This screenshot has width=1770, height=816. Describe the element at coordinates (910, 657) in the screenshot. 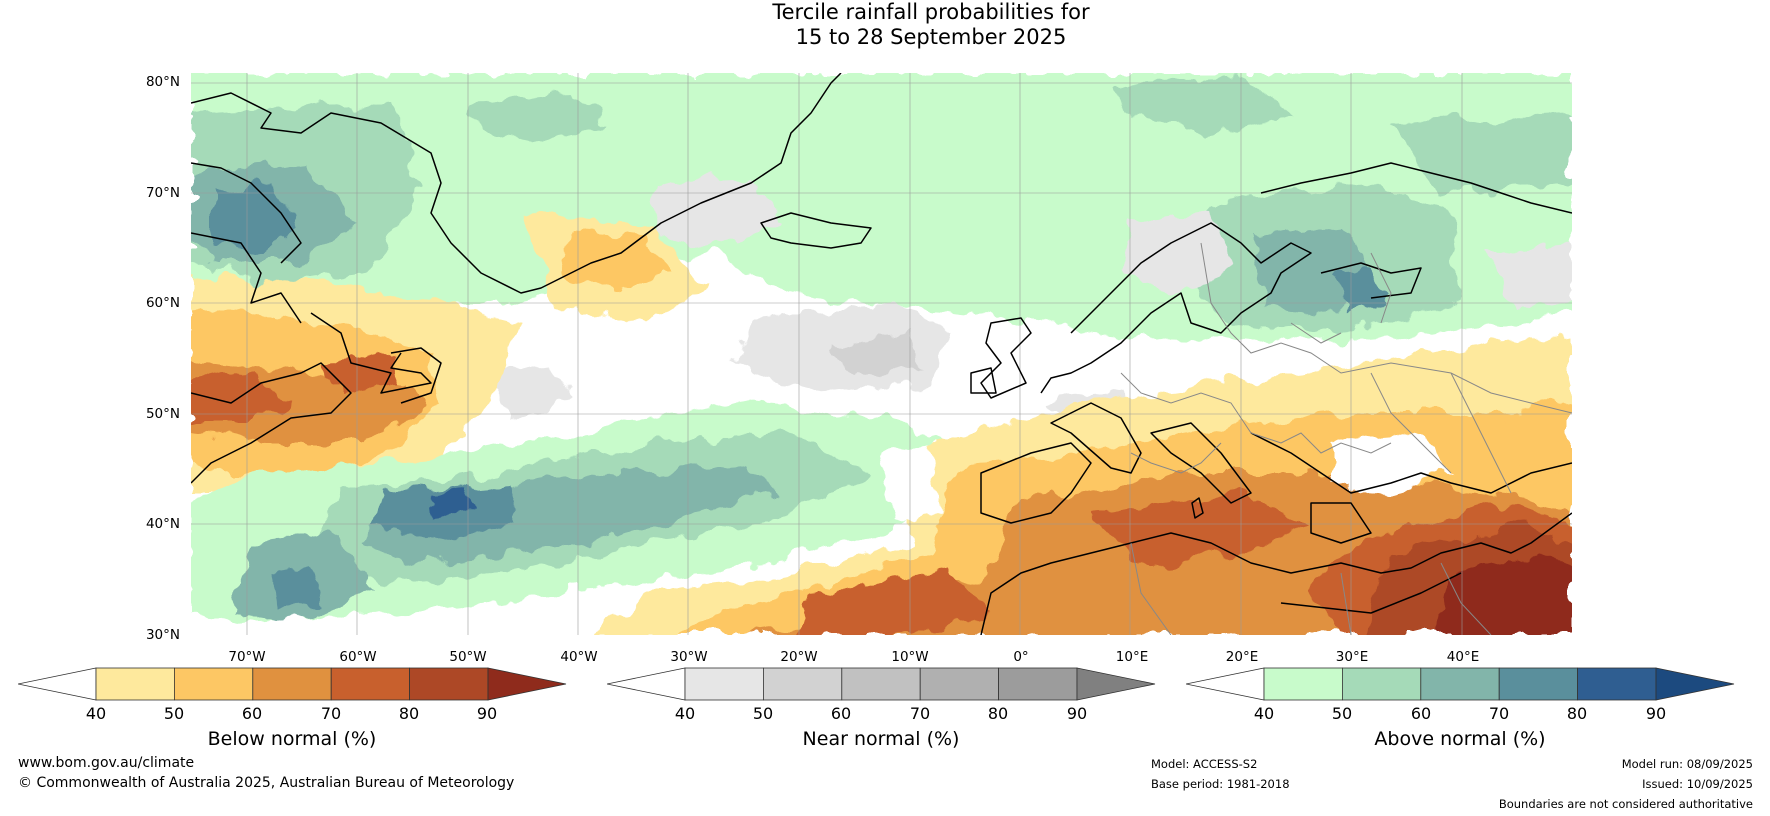

I see `lon-label-10w: 10°W` at that location.